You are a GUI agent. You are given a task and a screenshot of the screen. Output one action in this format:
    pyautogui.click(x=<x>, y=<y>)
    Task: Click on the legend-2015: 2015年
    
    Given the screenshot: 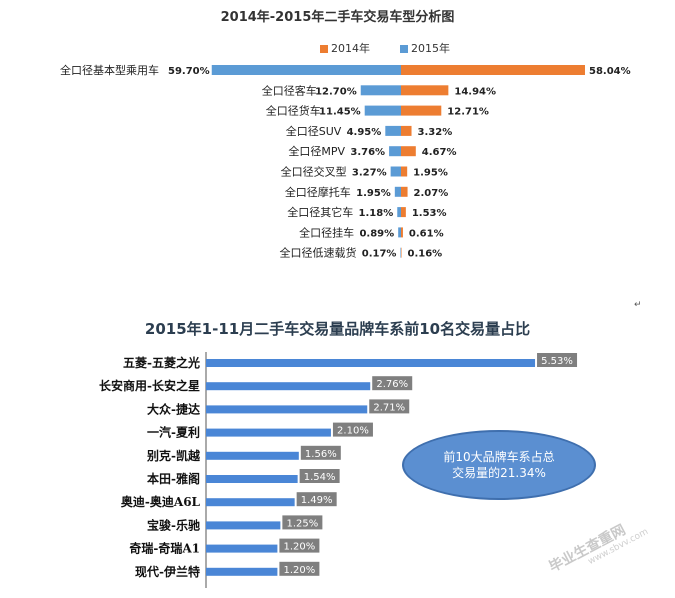 What is the action you would take?
    pyautogui.click(x=425, y=48)
    